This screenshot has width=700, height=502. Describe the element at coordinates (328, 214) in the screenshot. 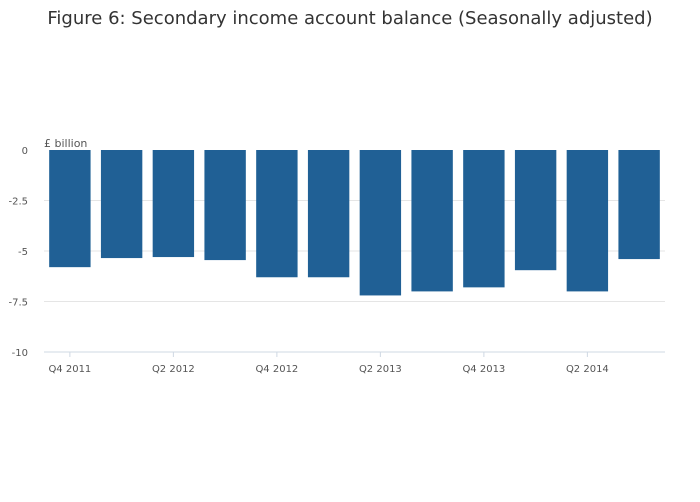

I see `bar-q1-2013` at that location.